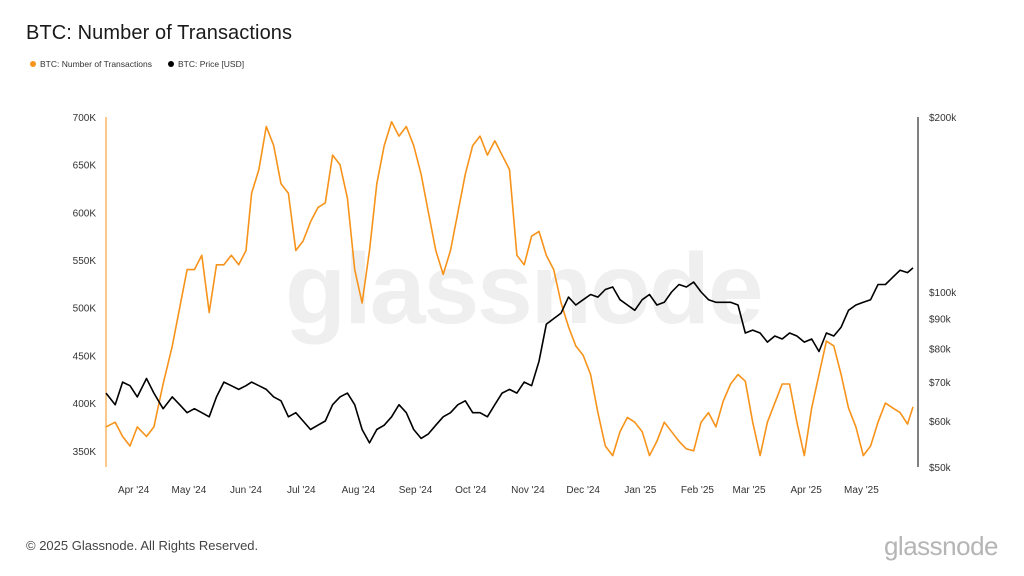 This screenshot has height=576, width=1024. What do you see at coordinates (806, 490) in the screenshot?
I see `x-axis-tick-label: Apr '25` at bounding box center [806, 490].